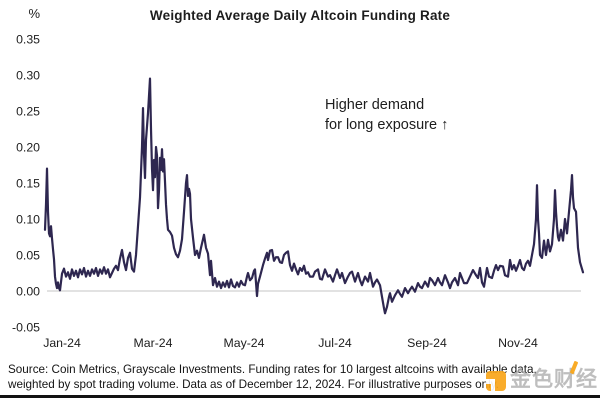 This screenshot has width=600, height=400. Describe the element at coordinates (28, 147) in the screenshot. I see `y-tick-label: 0.20` at that location.